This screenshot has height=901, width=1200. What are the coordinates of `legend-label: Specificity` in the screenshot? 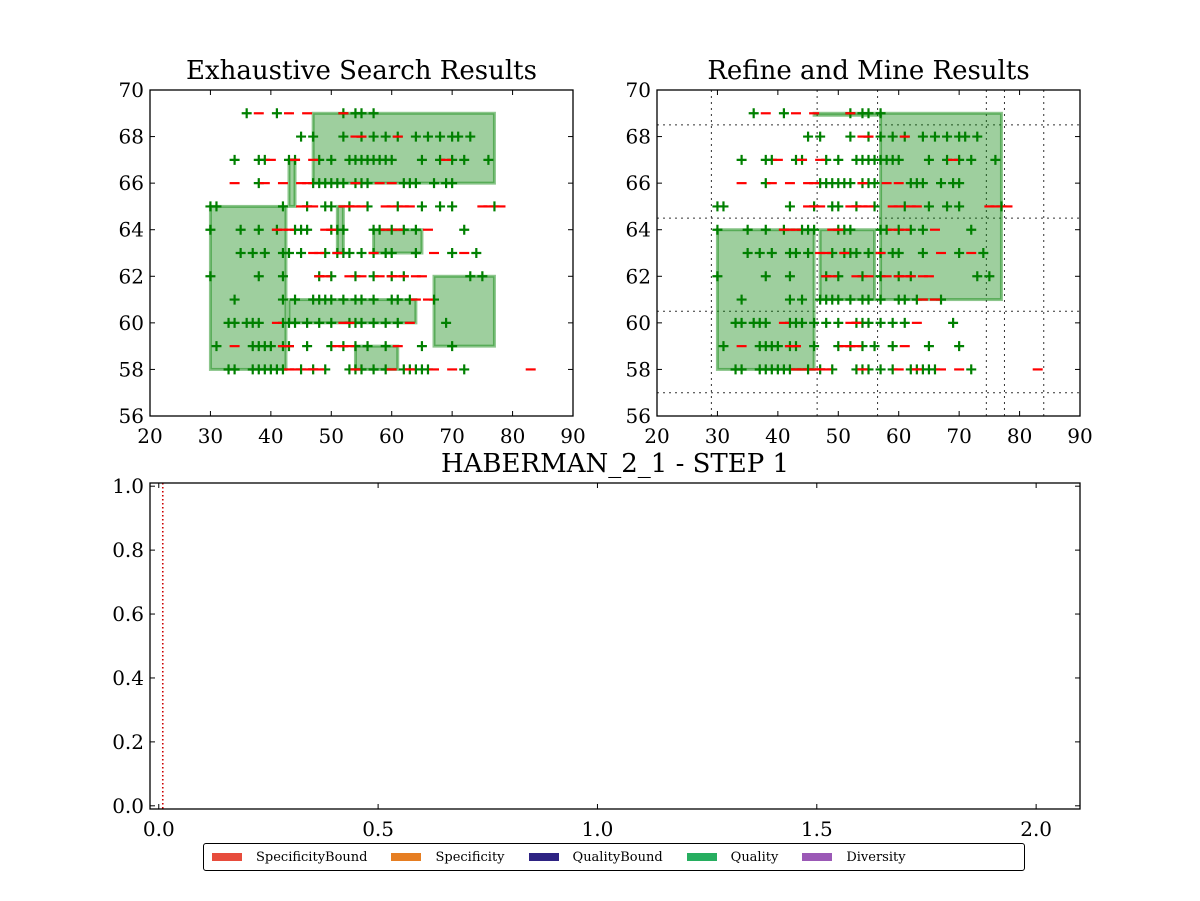 It's located at (470, 857).